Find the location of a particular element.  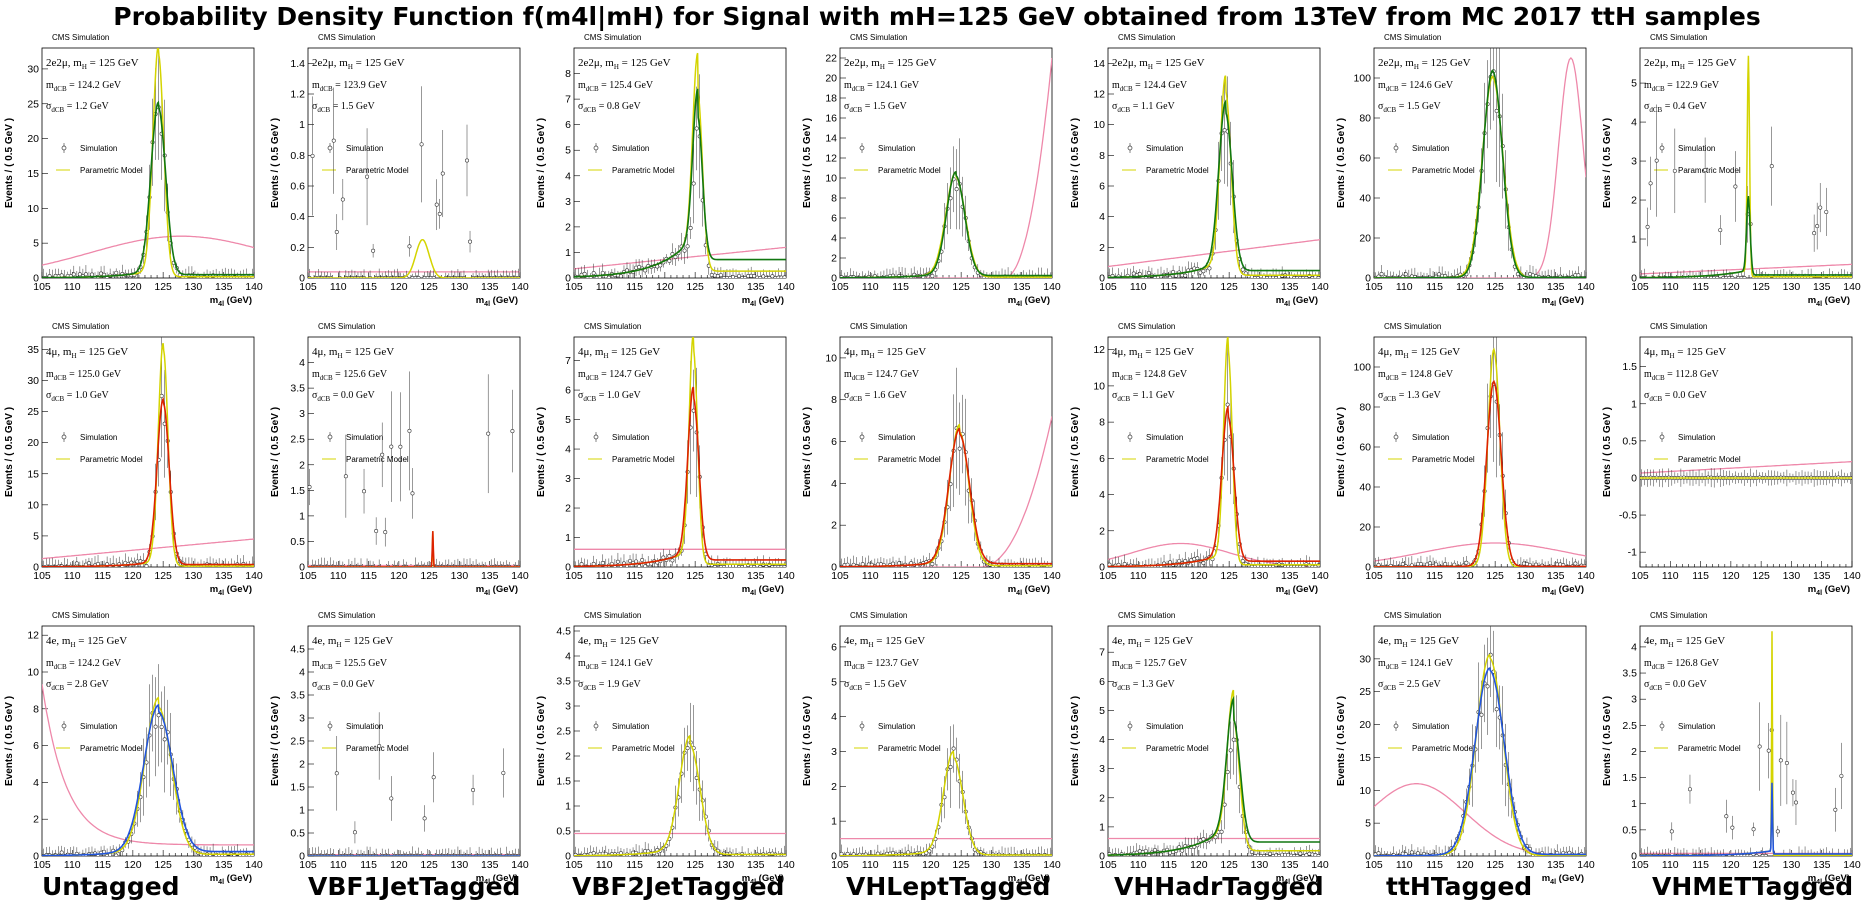

category-label-vhlept: VHLeptTagged is located at coordinates (948, 886).